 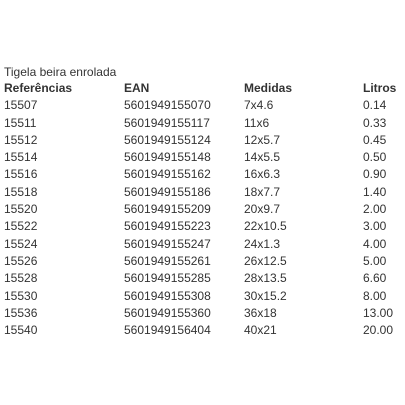 What do you see at coordinates (21, 139) in the screenshot?
I see `reference-cell: 15512` at bounding box center [21, 139].